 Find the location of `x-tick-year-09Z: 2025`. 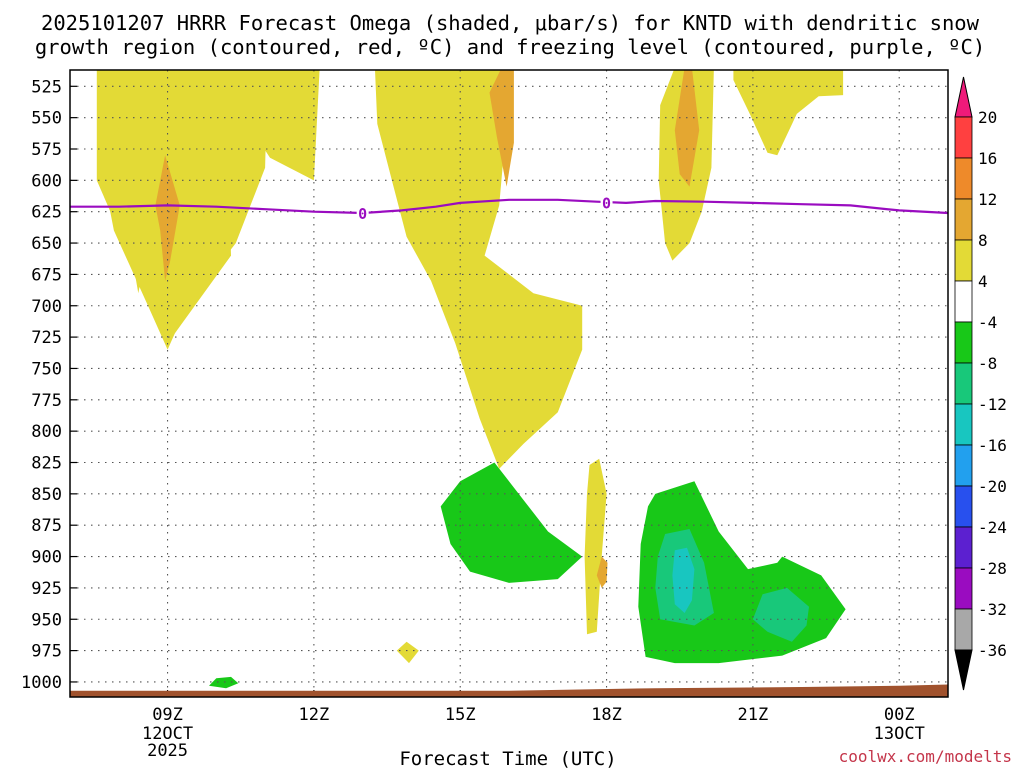

x-tick-year-09Z: 2025 is located at coordinates (167, 751).